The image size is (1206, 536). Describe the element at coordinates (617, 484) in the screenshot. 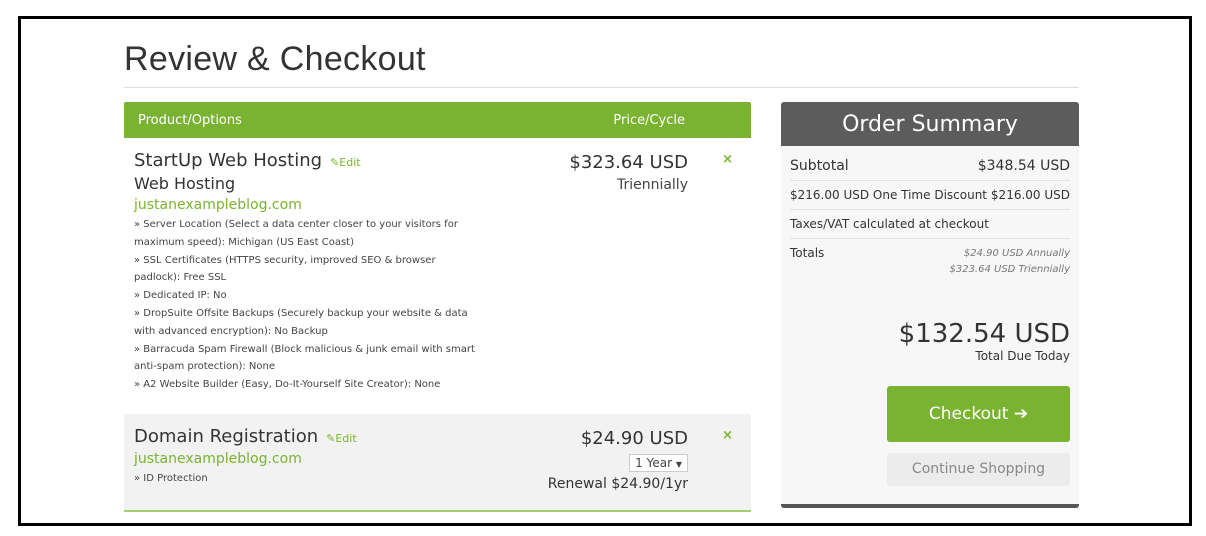

I see `renewal-price: Renewal $24.90/1yr` at that location.